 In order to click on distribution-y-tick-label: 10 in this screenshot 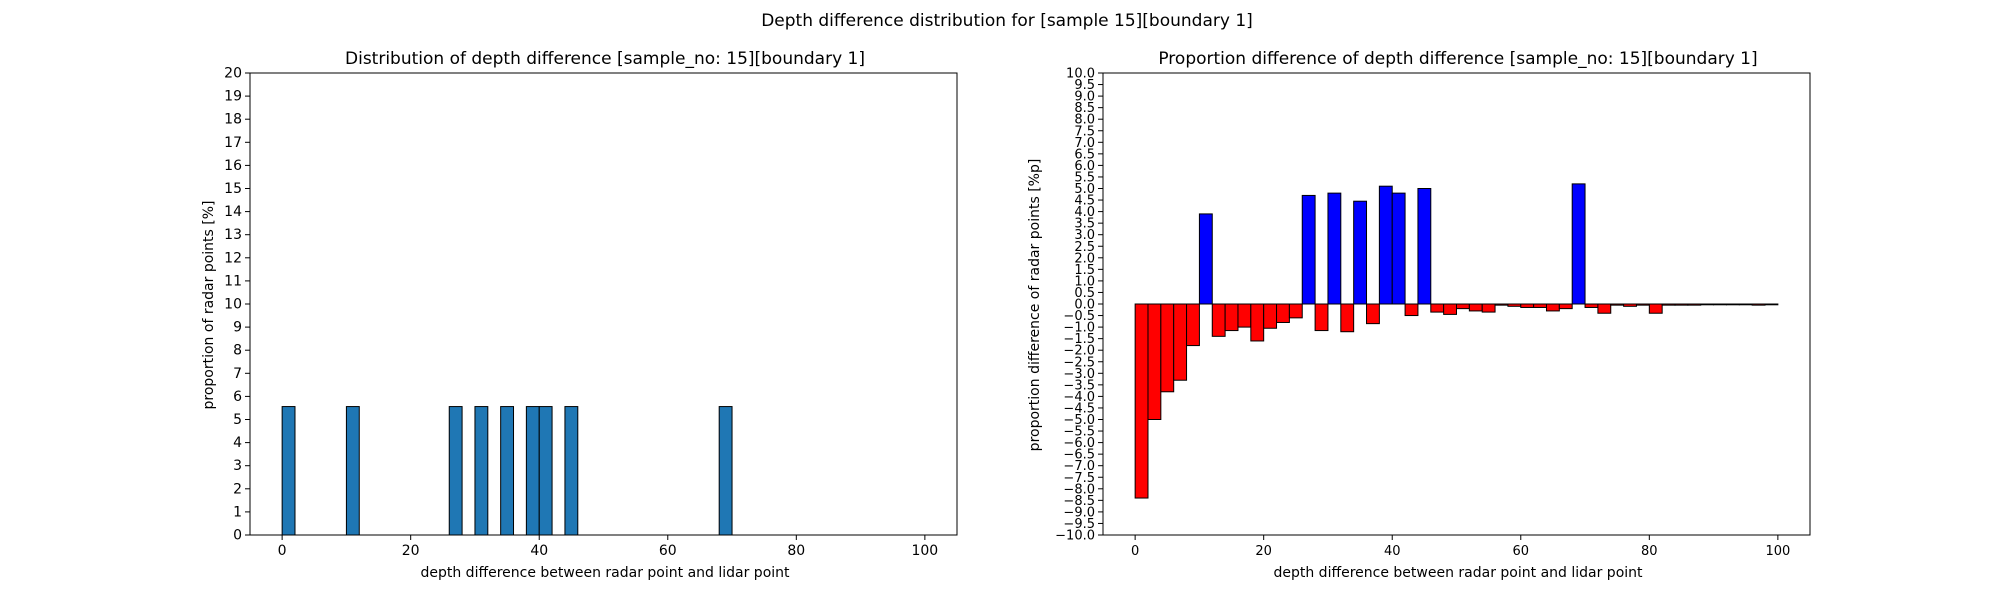, I will do `click(233, 305)`.